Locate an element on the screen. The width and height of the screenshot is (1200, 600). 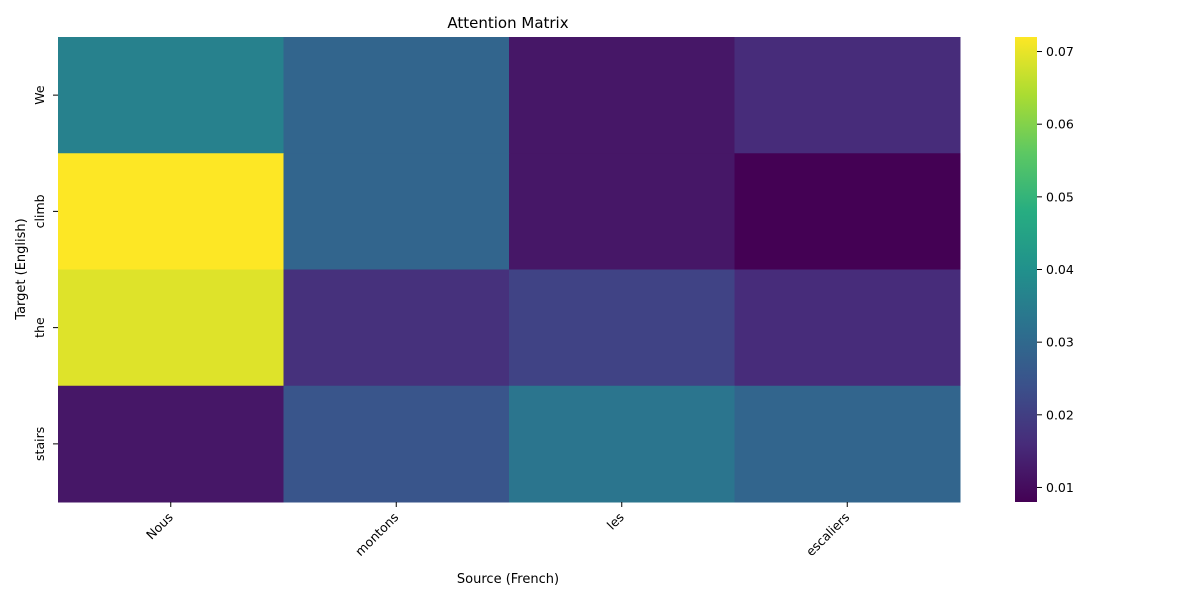
colorbar-ticks: 0.01 0.02 0.03 0.04 0.05 0.06 0.07 is located at coordinates (1055, 269).